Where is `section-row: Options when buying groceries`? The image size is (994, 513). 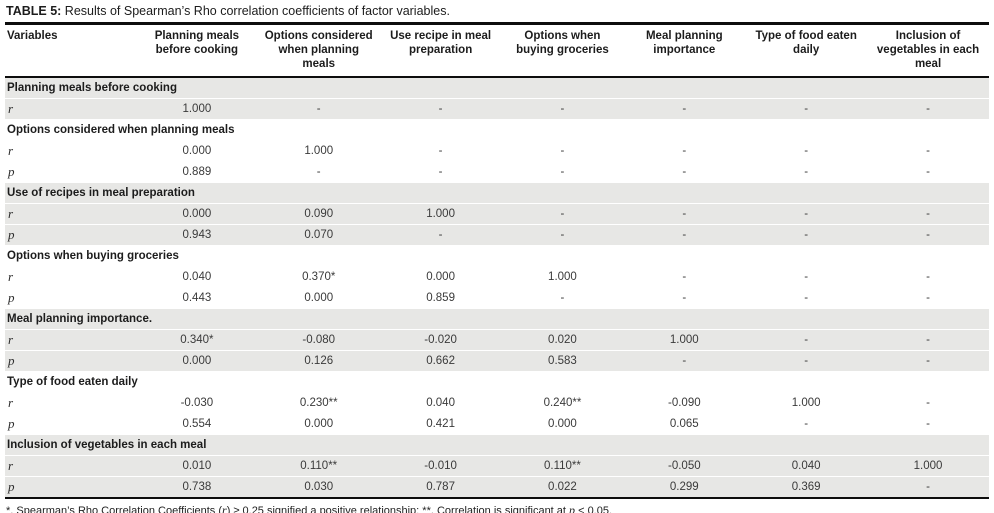 section-row: Options when buying groceries is located at coordinates (497, 256).